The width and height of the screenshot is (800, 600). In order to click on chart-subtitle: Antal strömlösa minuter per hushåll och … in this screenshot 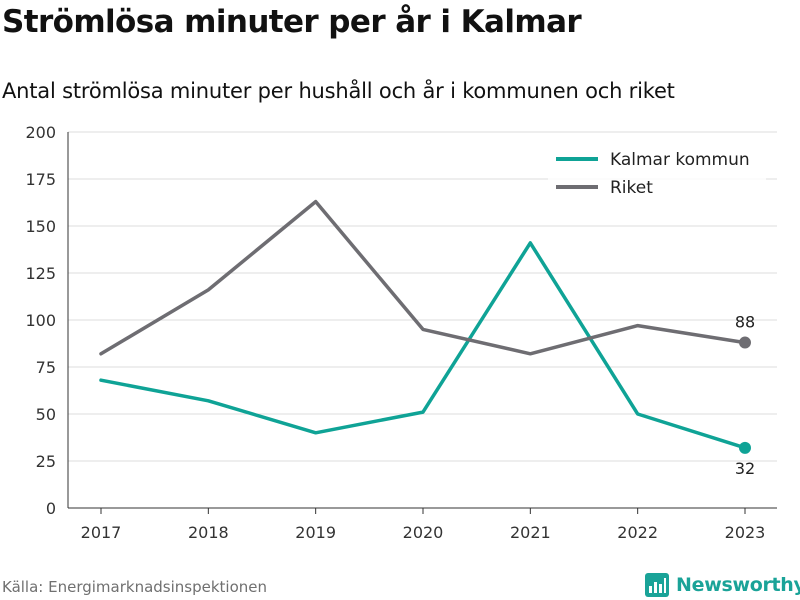, I will do `click(338, 91)`.